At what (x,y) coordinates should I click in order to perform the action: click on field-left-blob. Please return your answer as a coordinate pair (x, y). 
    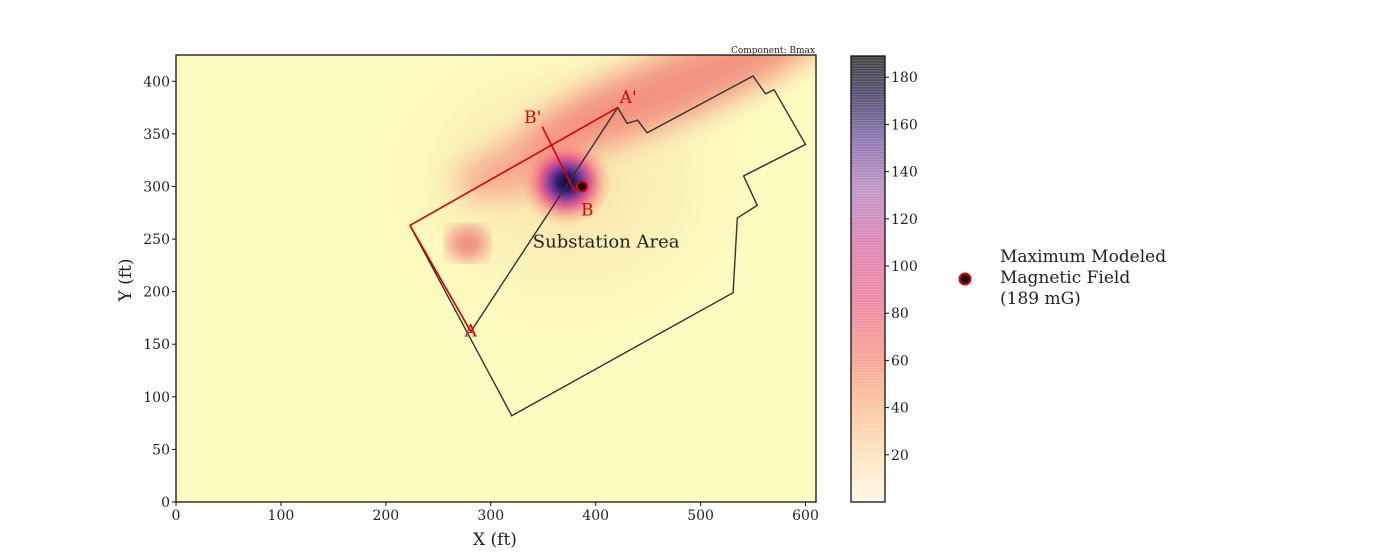
    Looking at the image, I should click on (467, 243).